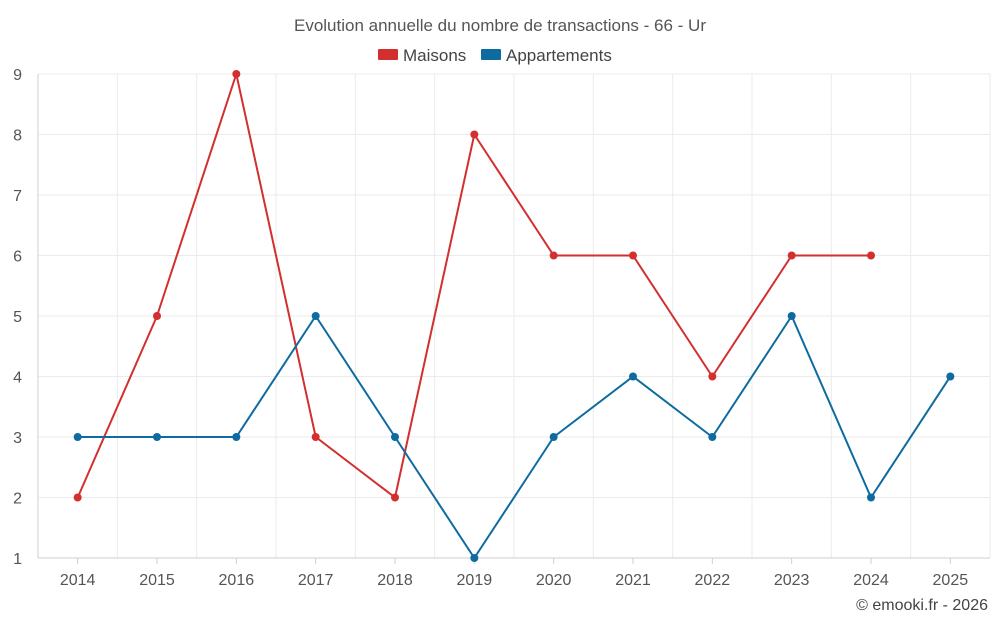 This screenshot has height=625, width=1000. What do you see at coordinates (17, 378) in the screenshot?
I see `y-tick-label: 4` at bounding box center [17, 378].